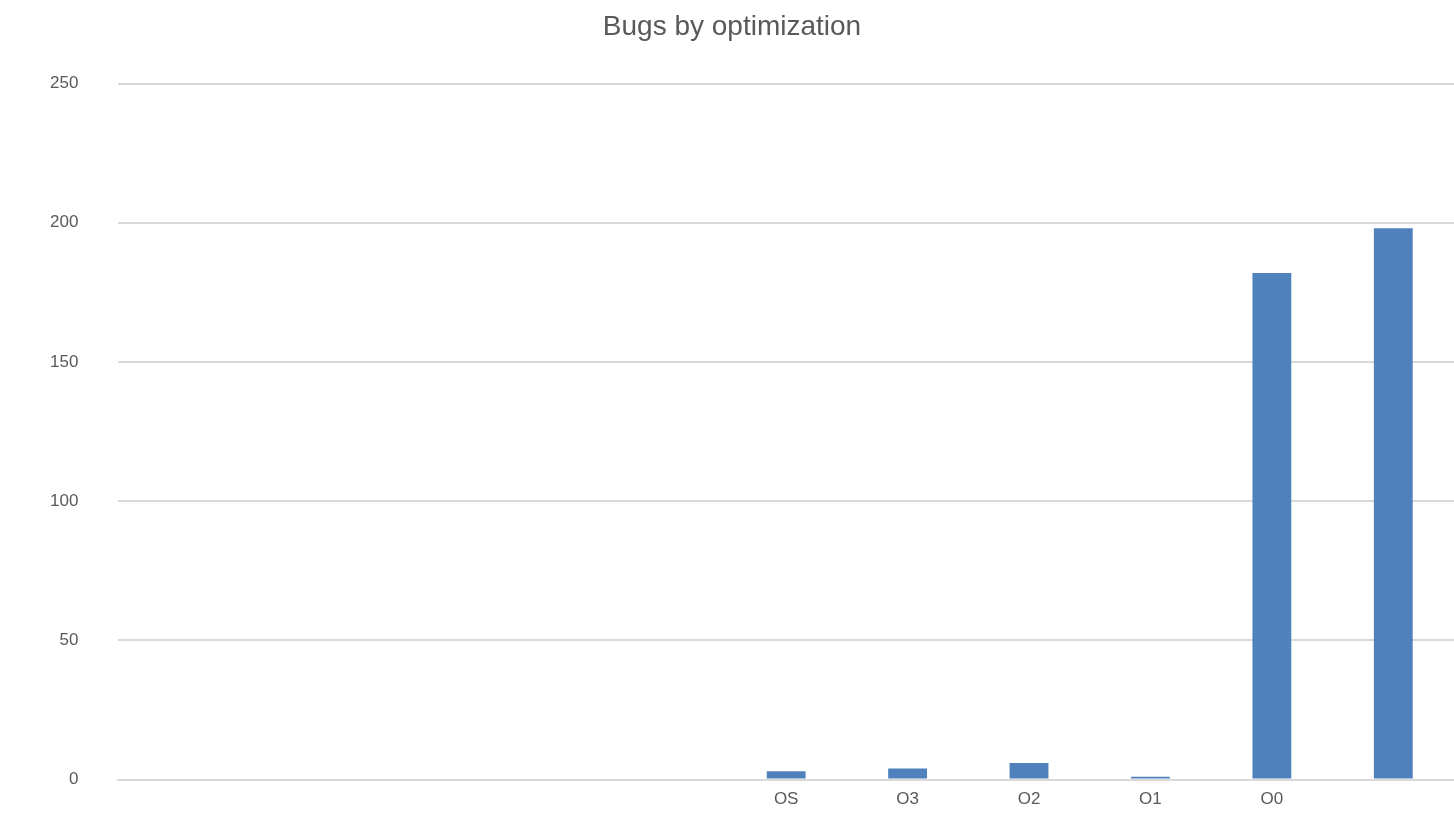 This screenshot has width=1454, height=830. What do you see at coordinates (64, 361) in the screenshot?
I see `y-tick-label: 150` at bounding box center [64, 361].